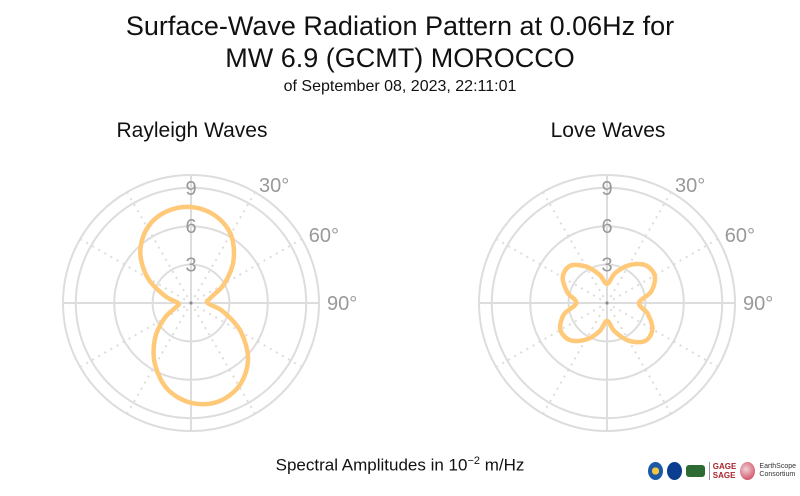  Describe the element at coordinates (400, 86) in the screenshot. I see `chart-subtitle: of September 08, 2023, 22:11:01` at that location.